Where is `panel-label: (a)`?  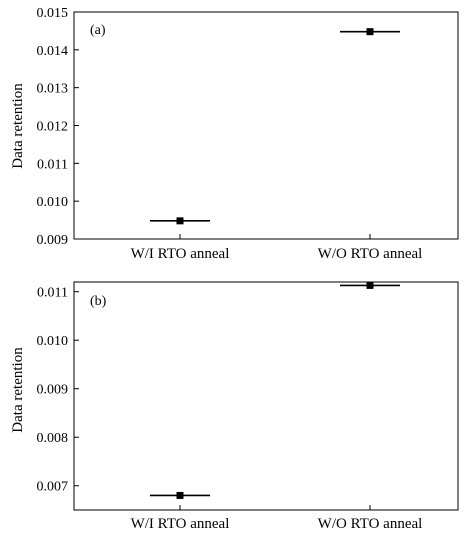 panel-label: (a) is located at coordinates (98, 30).